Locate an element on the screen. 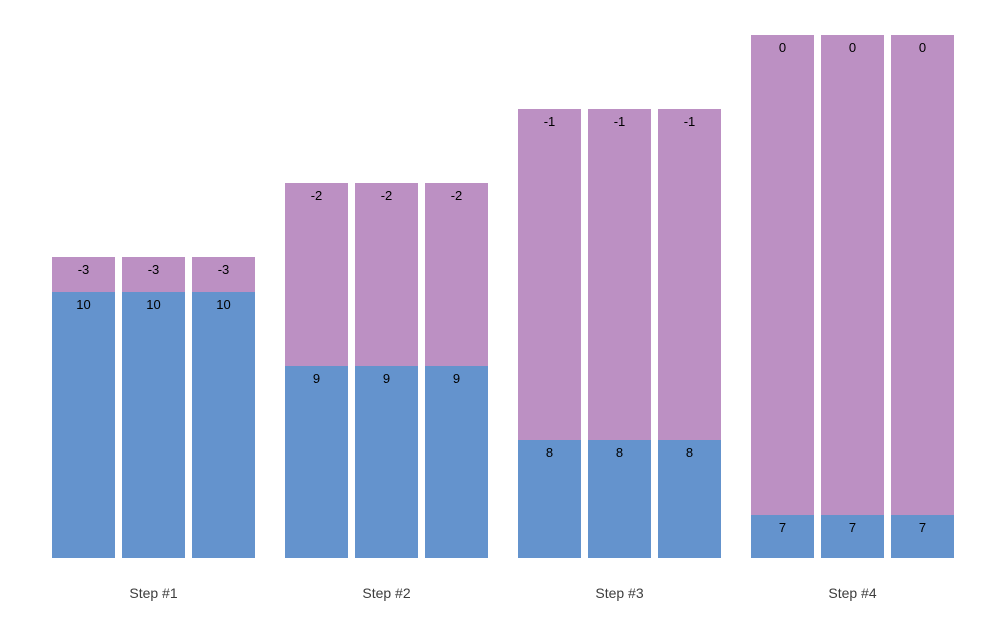  category-label-step-1: Step #1 is located at coordinates (153, 593).